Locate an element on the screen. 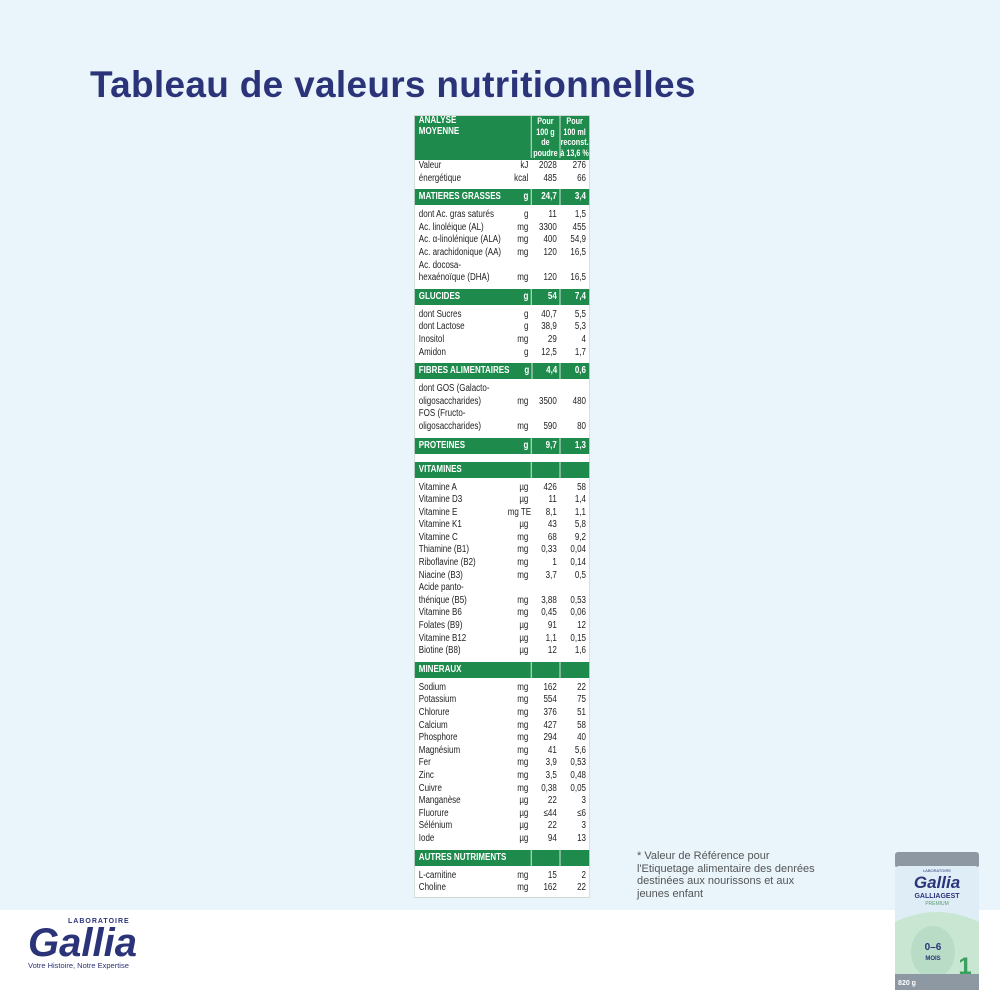 This screenshot has width=1000, height=1000. row-label: Vitamine K1 is located at coordinates (440, 525).